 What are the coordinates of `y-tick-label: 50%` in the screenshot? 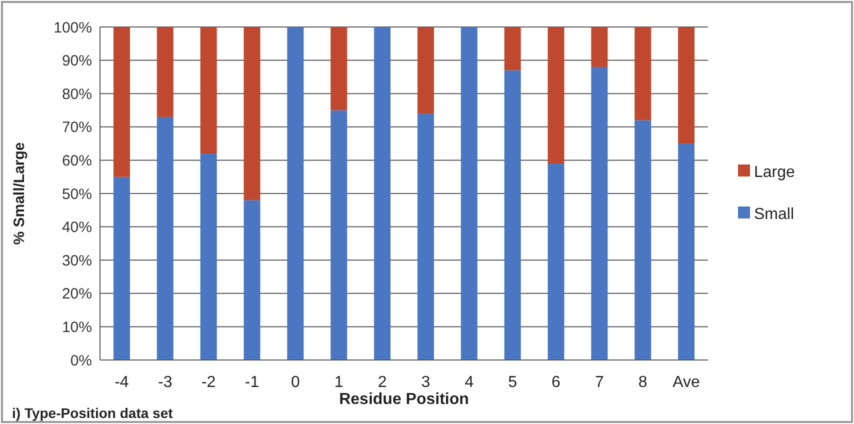 It's located at (77, 194).